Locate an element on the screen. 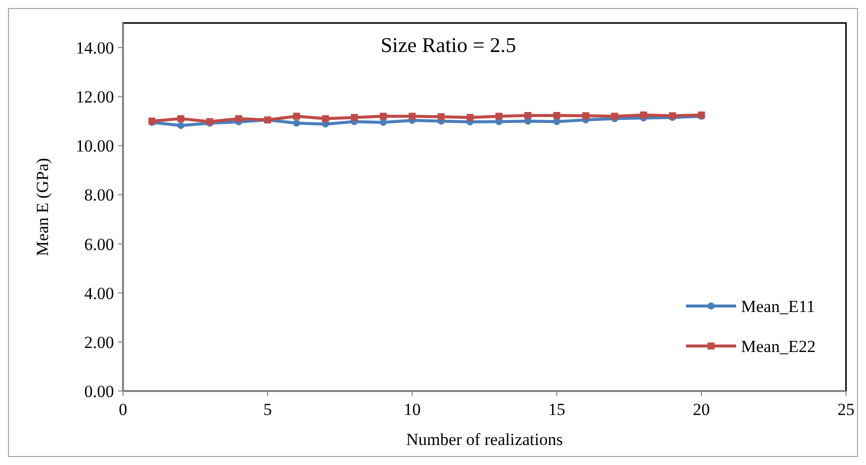 This screenshot has height=465, width=866. x-tick-label: 0 is located at coordinates (123, 409).